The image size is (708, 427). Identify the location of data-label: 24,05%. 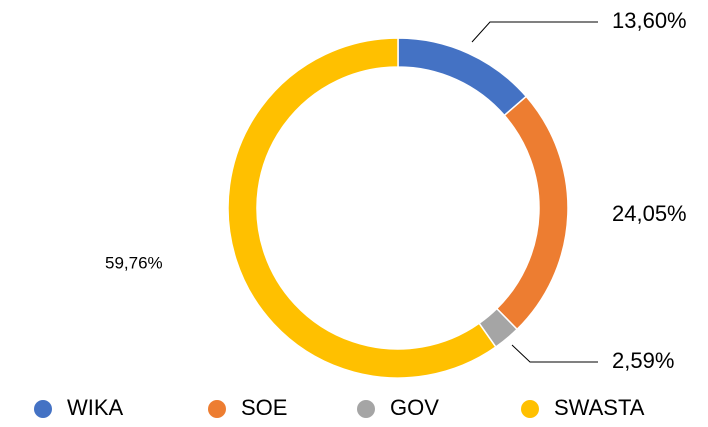
(649, 213).